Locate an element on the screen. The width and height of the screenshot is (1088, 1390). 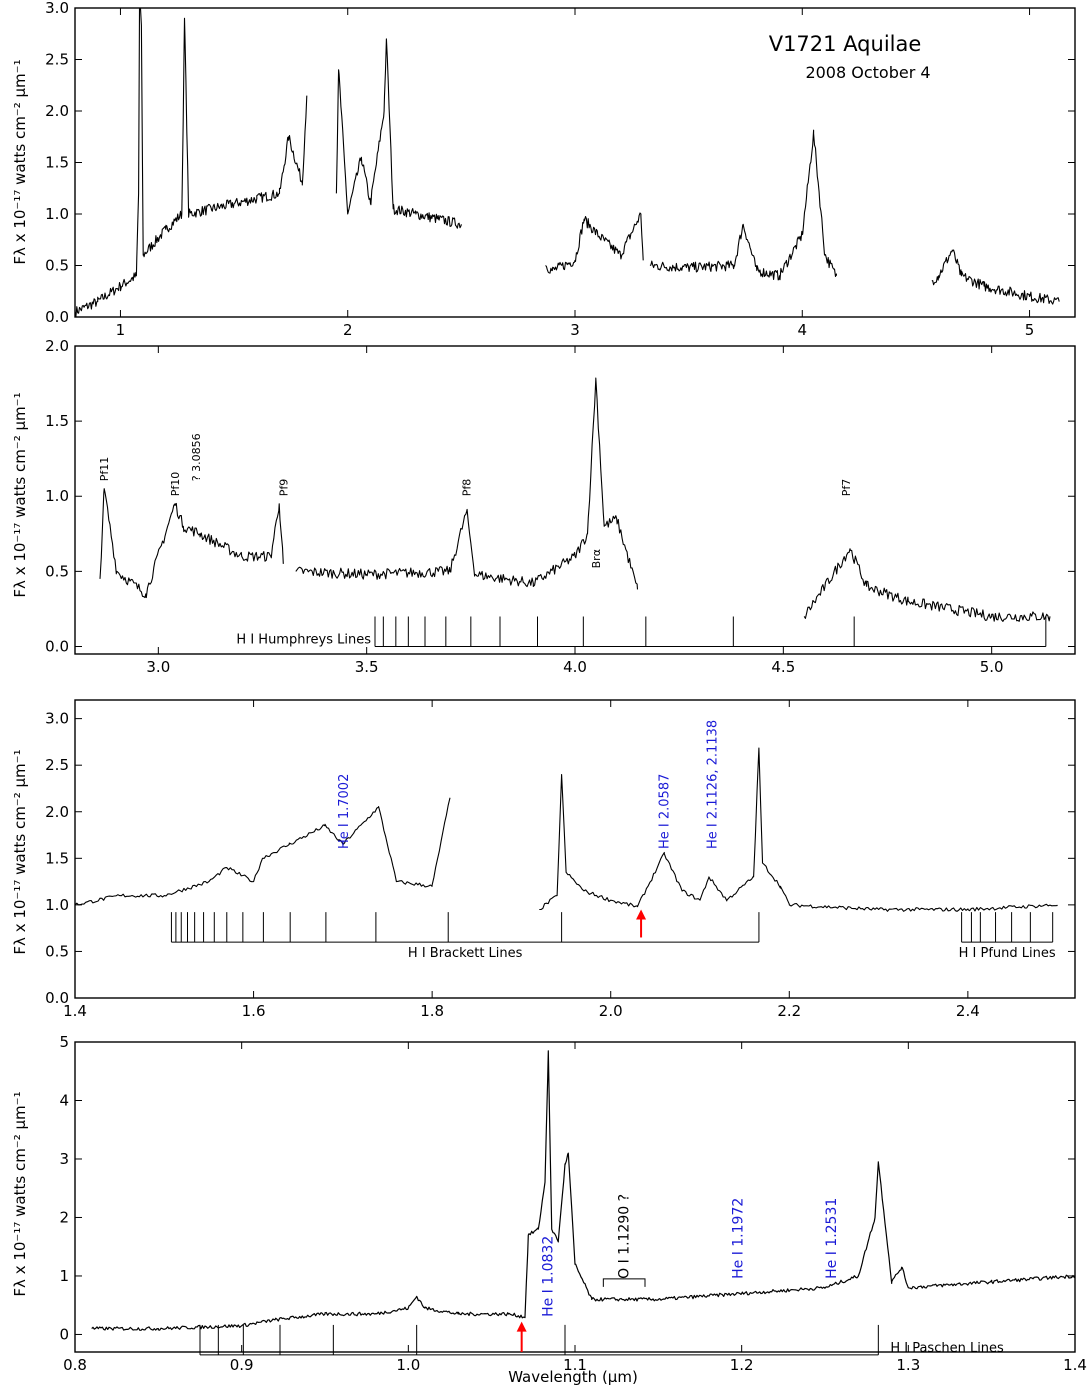
line-annotation: Brα is located at coordinates (596, 558).